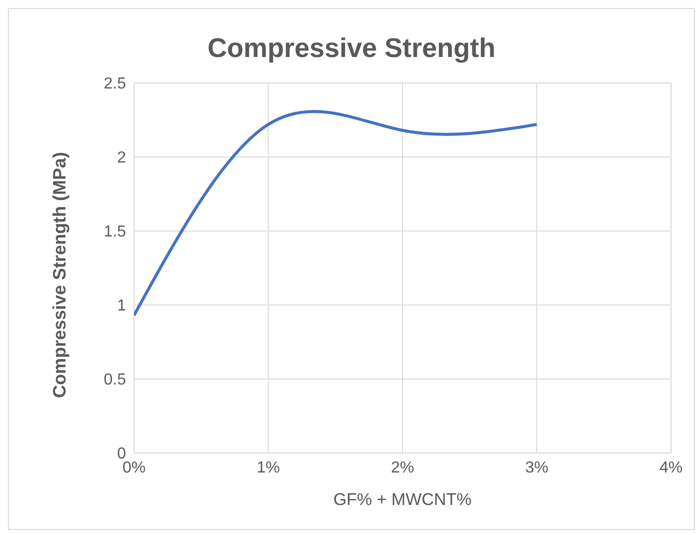  What do you see at coordinates (59, 275) in the screenshot?
I see `y-axis-title: Compressive Strength (MPa)` at bounding box center [59, 275].